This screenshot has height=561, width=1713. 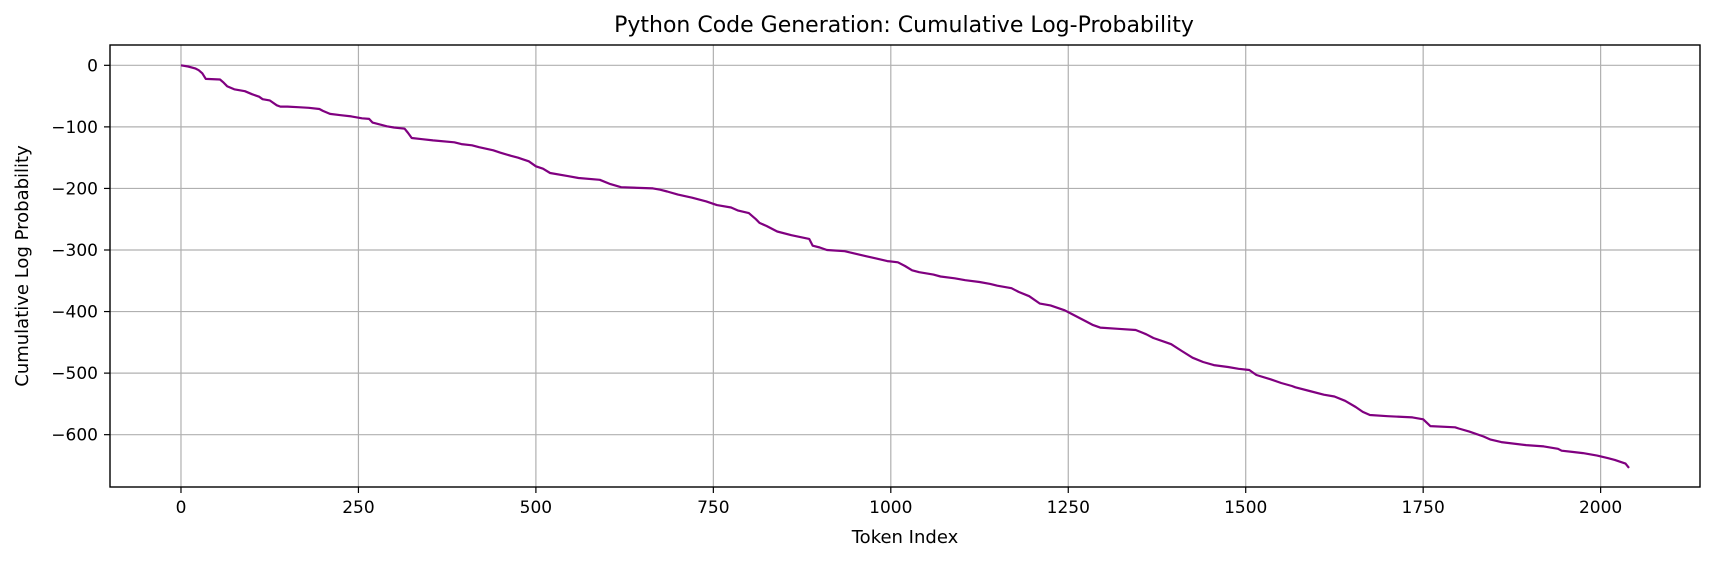 I want to click on x-tick-label: 1500, so click(x=1245, y=508).